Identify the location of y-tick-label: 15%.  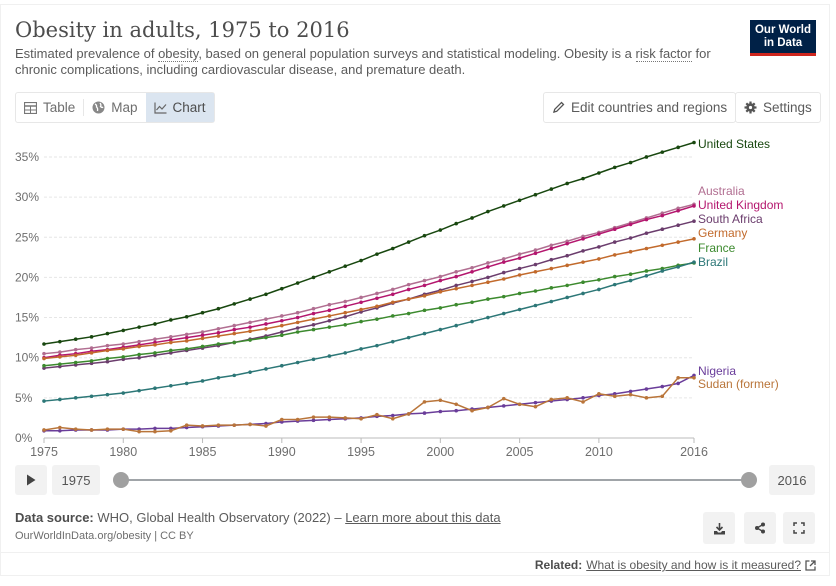
(27, 318).